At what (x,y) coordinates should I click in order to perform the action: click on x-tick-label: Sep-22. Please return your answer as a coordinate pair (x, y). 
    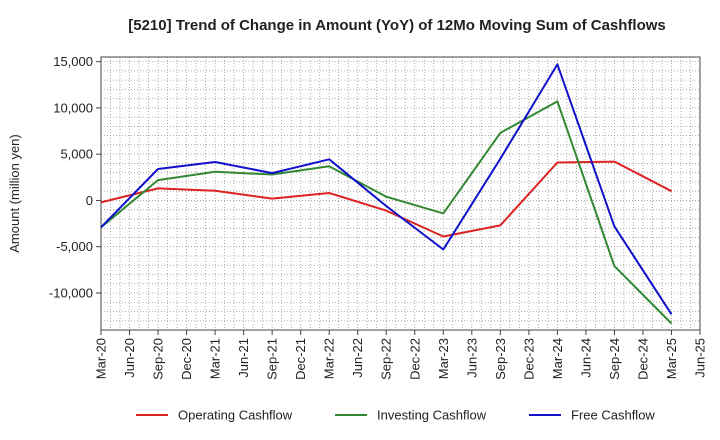
    Looking at the image, I should click on (386, 359).